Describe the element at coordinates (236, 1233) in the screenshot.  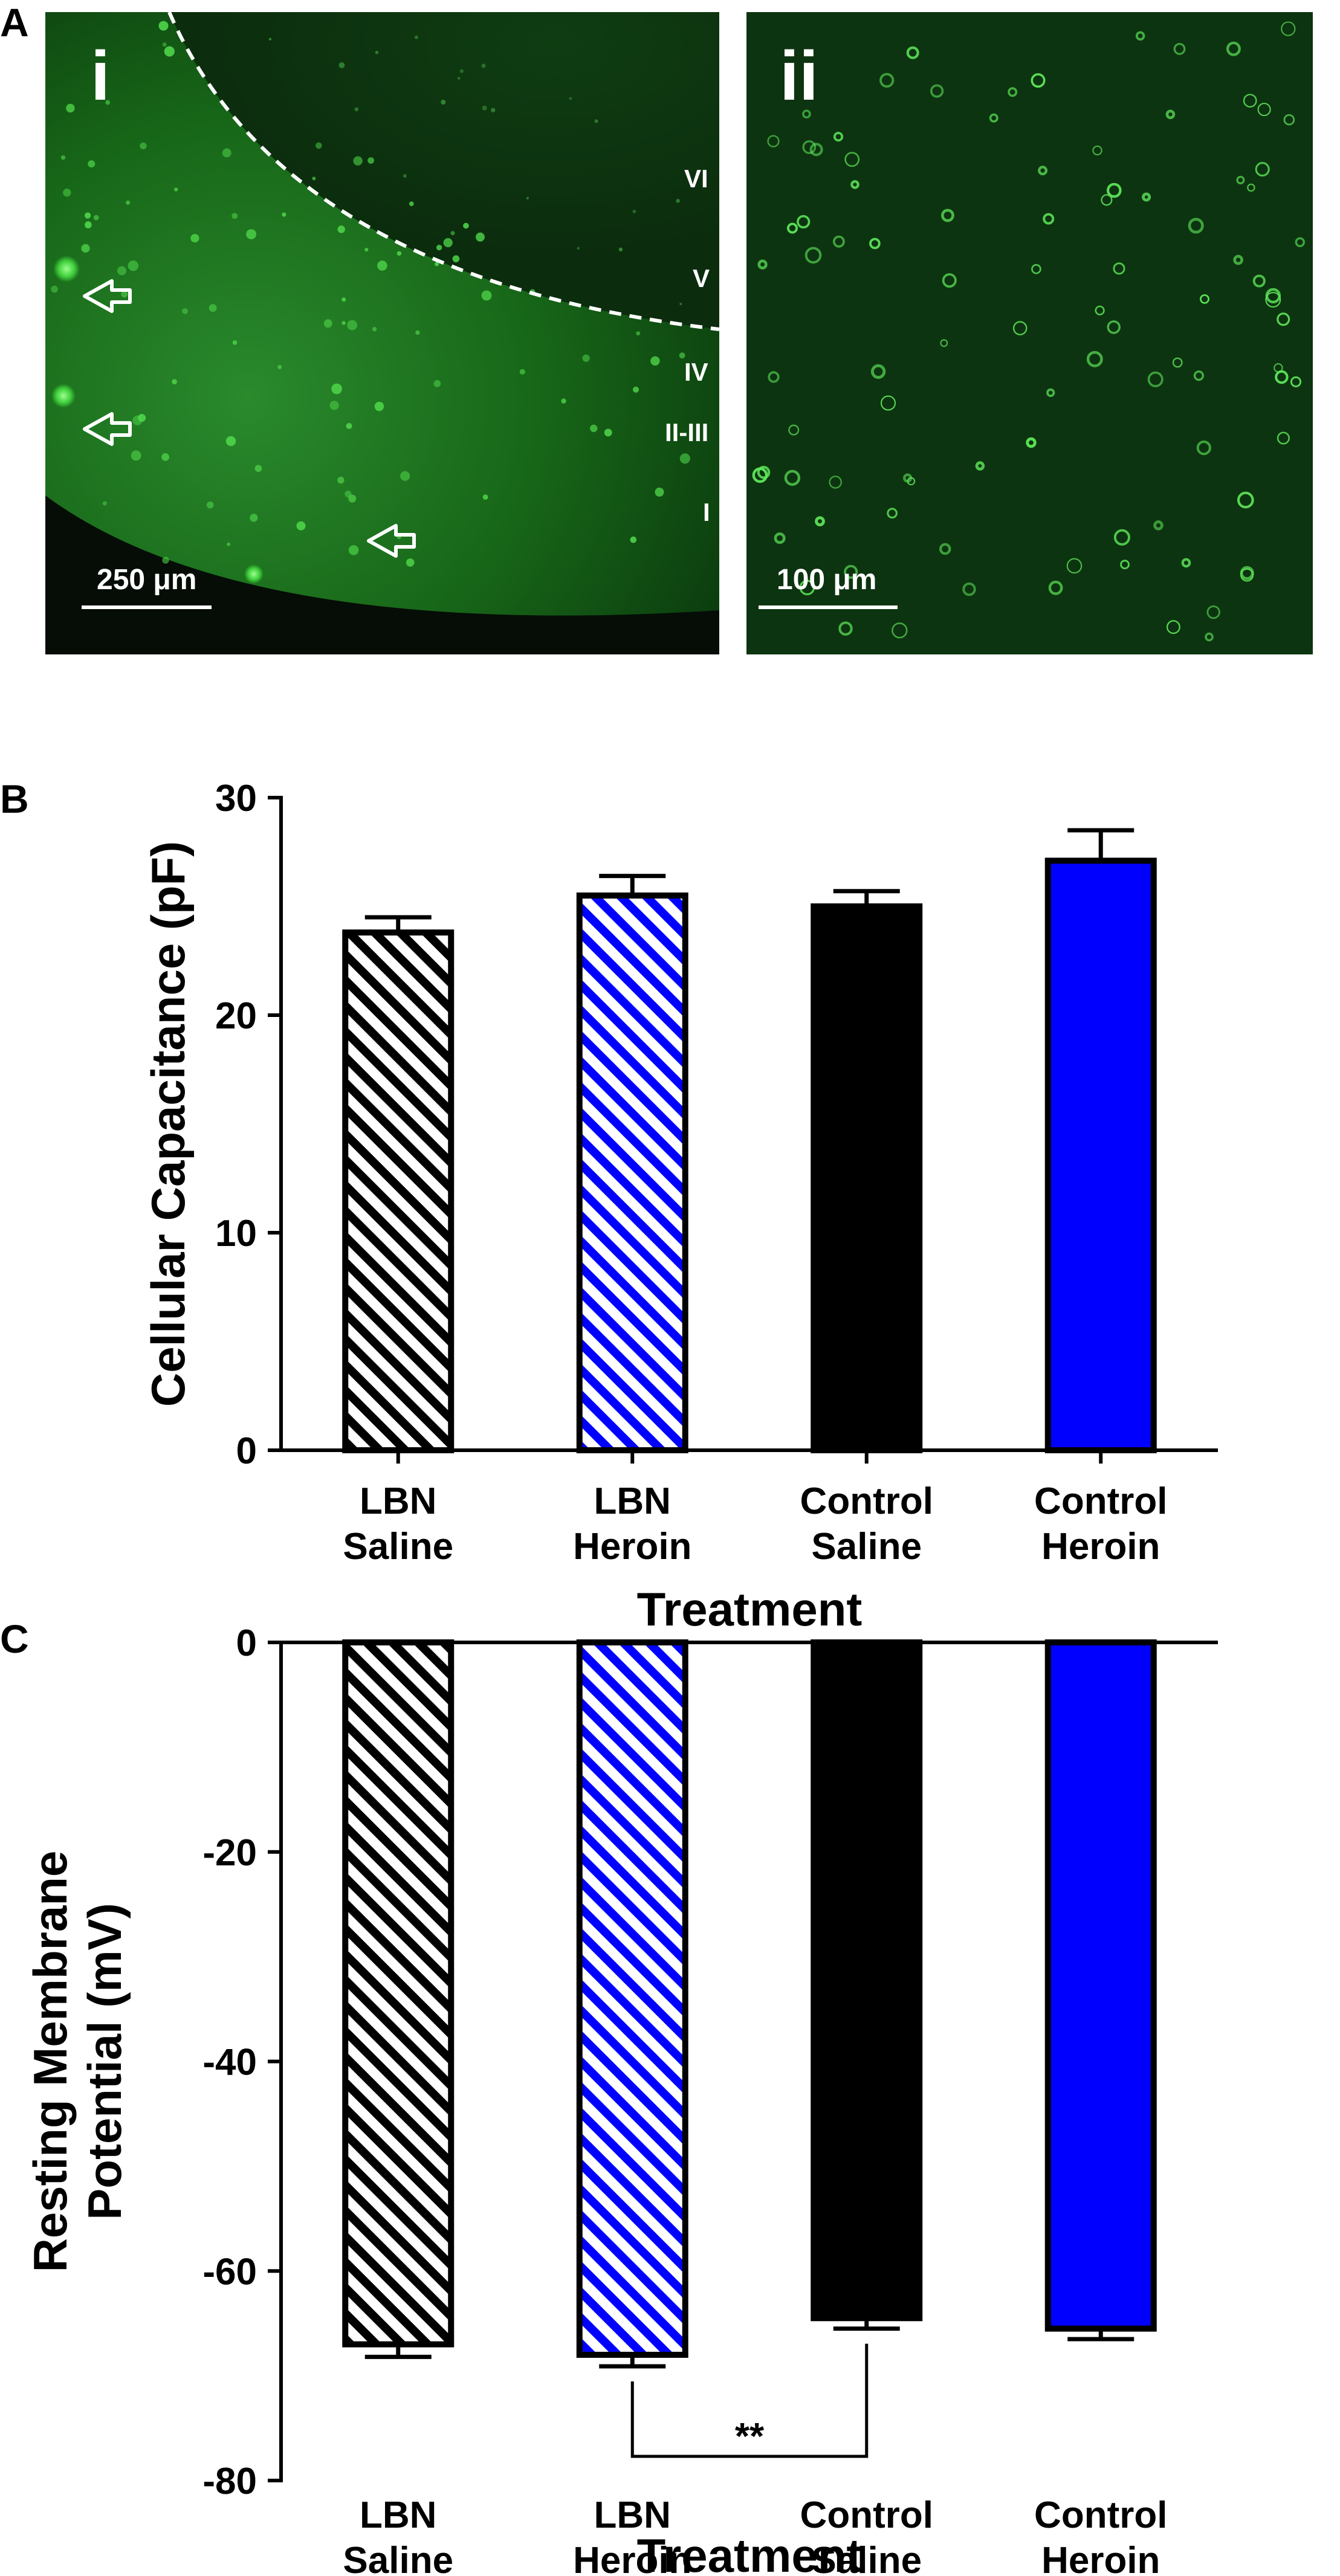
I see `y-tick-label: 10` at that location.